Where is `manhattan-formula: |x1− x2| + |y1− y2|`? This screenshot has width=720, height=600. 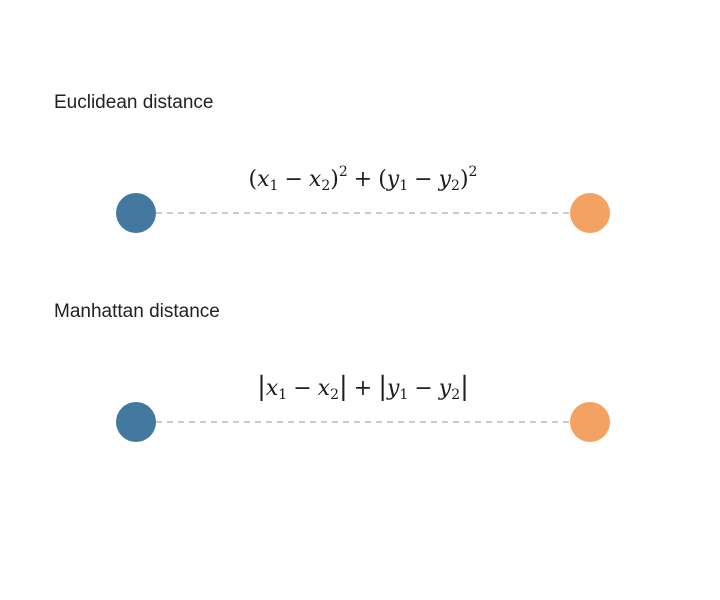 manhattan-formula: |x1− x2| + |y1− y2| is located at coordinates (363, 387).